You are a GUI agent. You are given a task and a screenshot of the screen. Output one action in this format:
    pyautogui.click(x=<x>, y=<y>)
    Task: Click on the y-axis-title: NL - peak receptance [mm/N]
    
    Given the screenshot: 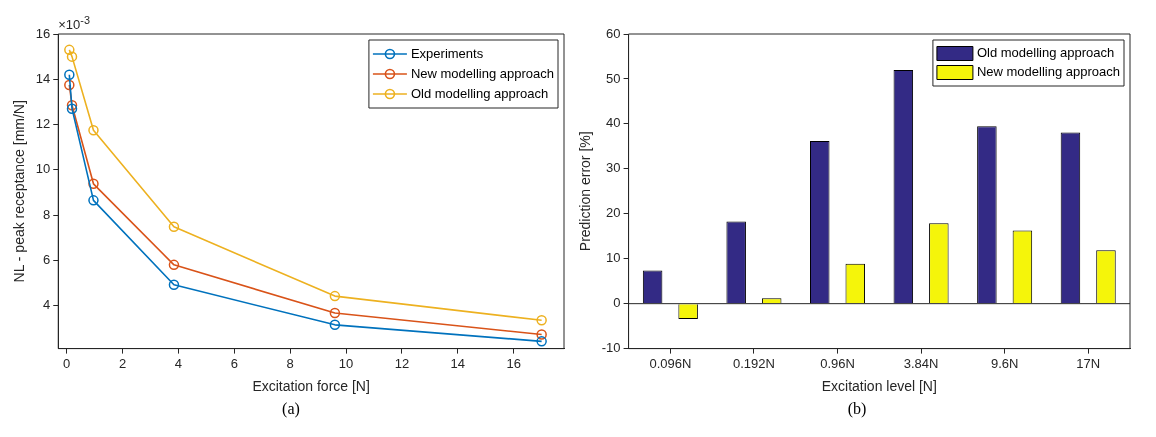 What is the action you would take?
    pyautogui.click(x=19, y=191)
    